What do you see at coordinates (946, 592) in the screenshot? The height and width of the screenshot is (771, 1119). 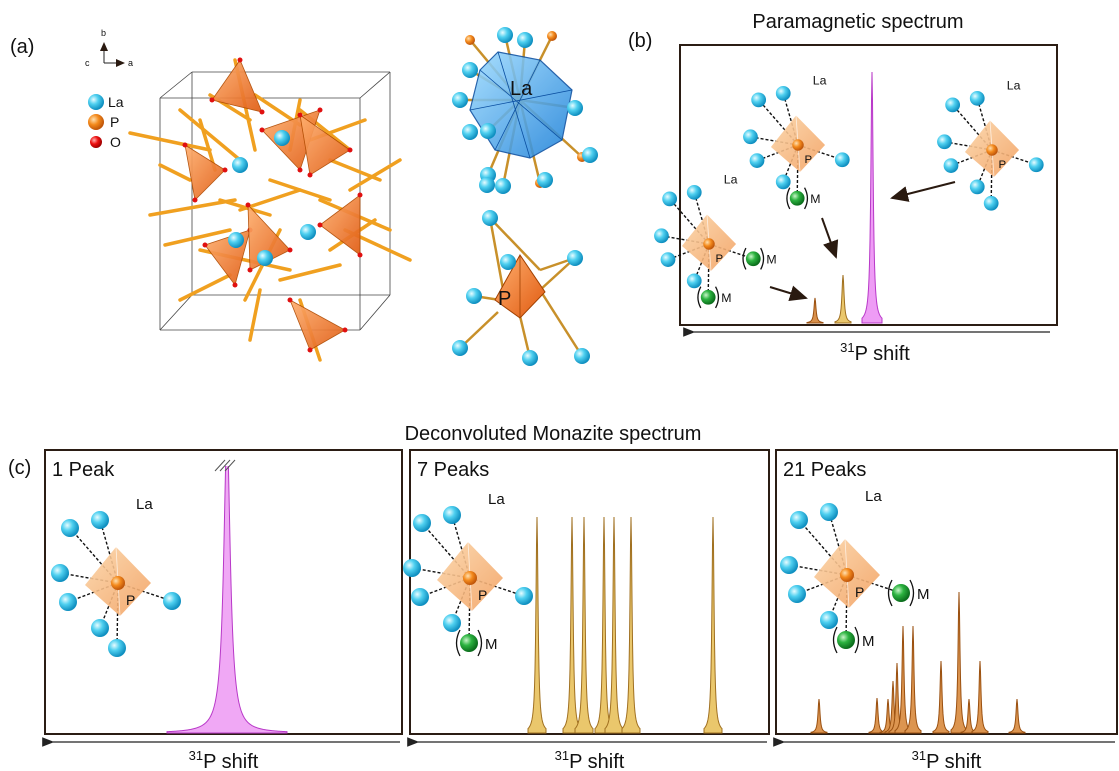 I see `spectrum-frame` at bounding box center [946, 592].